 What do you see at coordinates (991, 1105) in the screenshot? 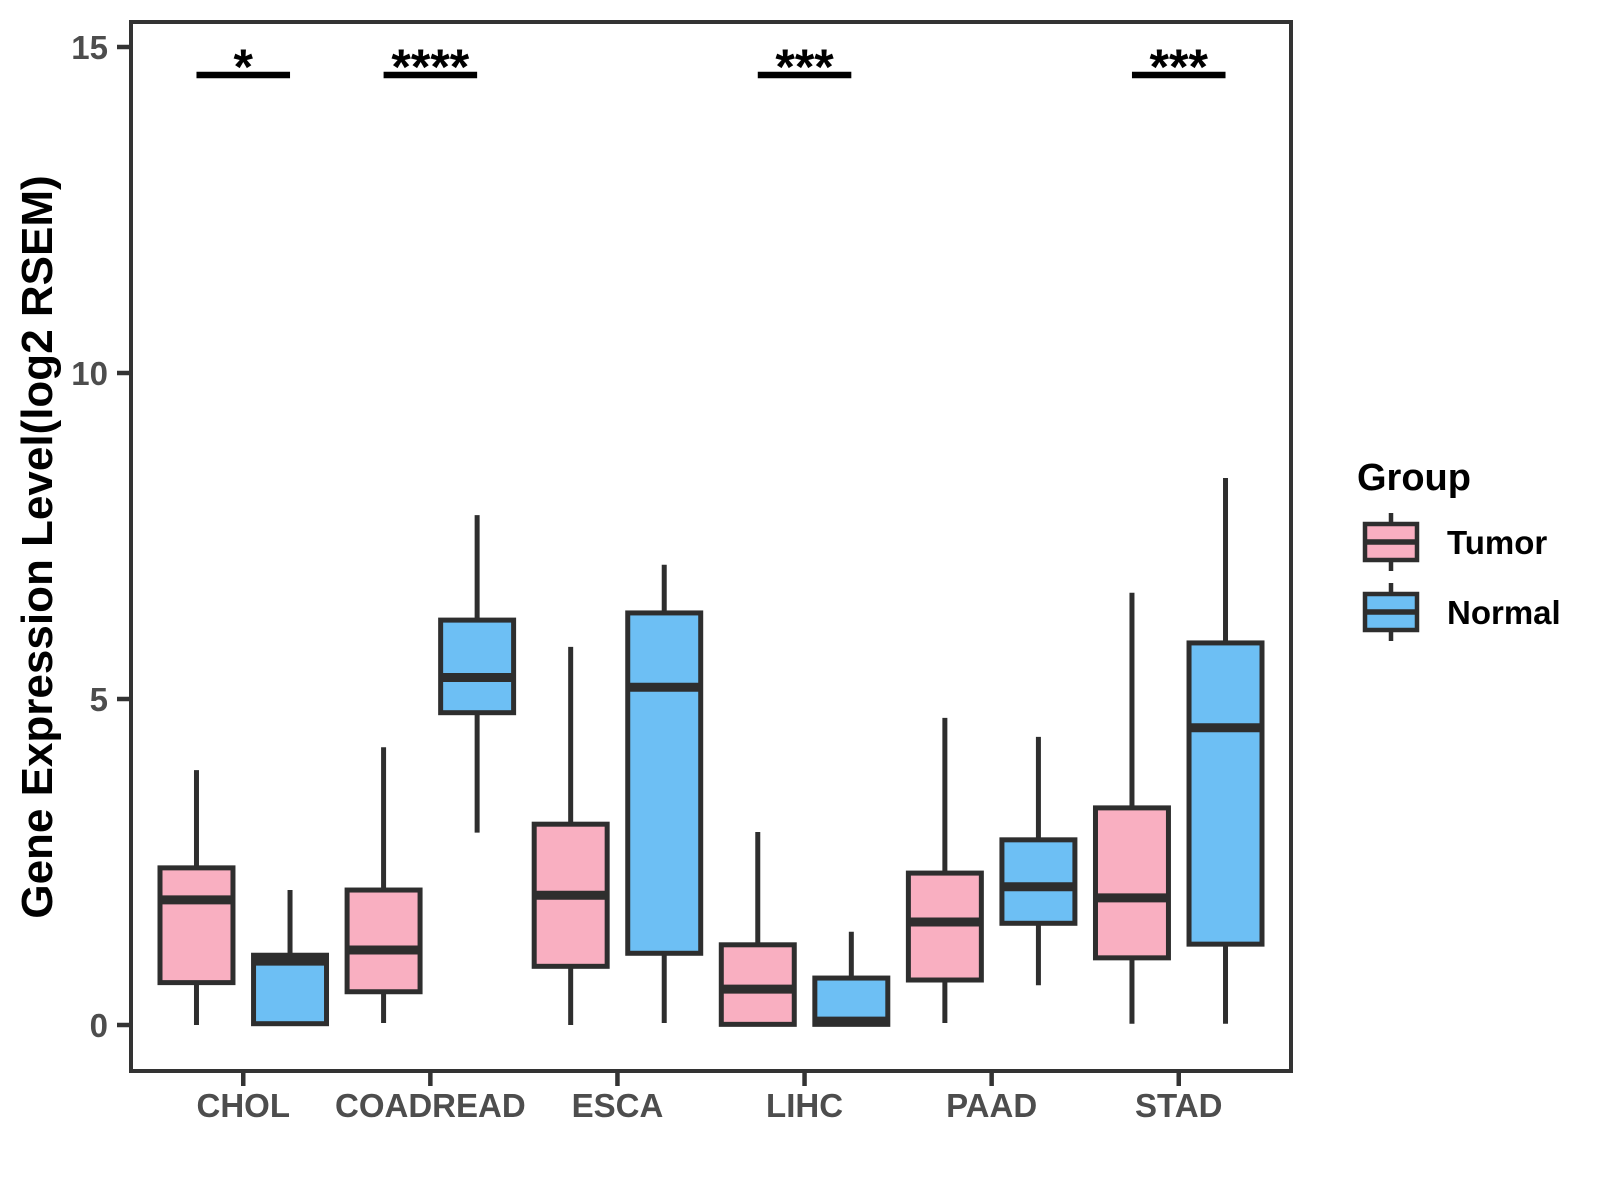
I see `x-tick-label-paad: PAAD` at bounding box center [991, 1105].